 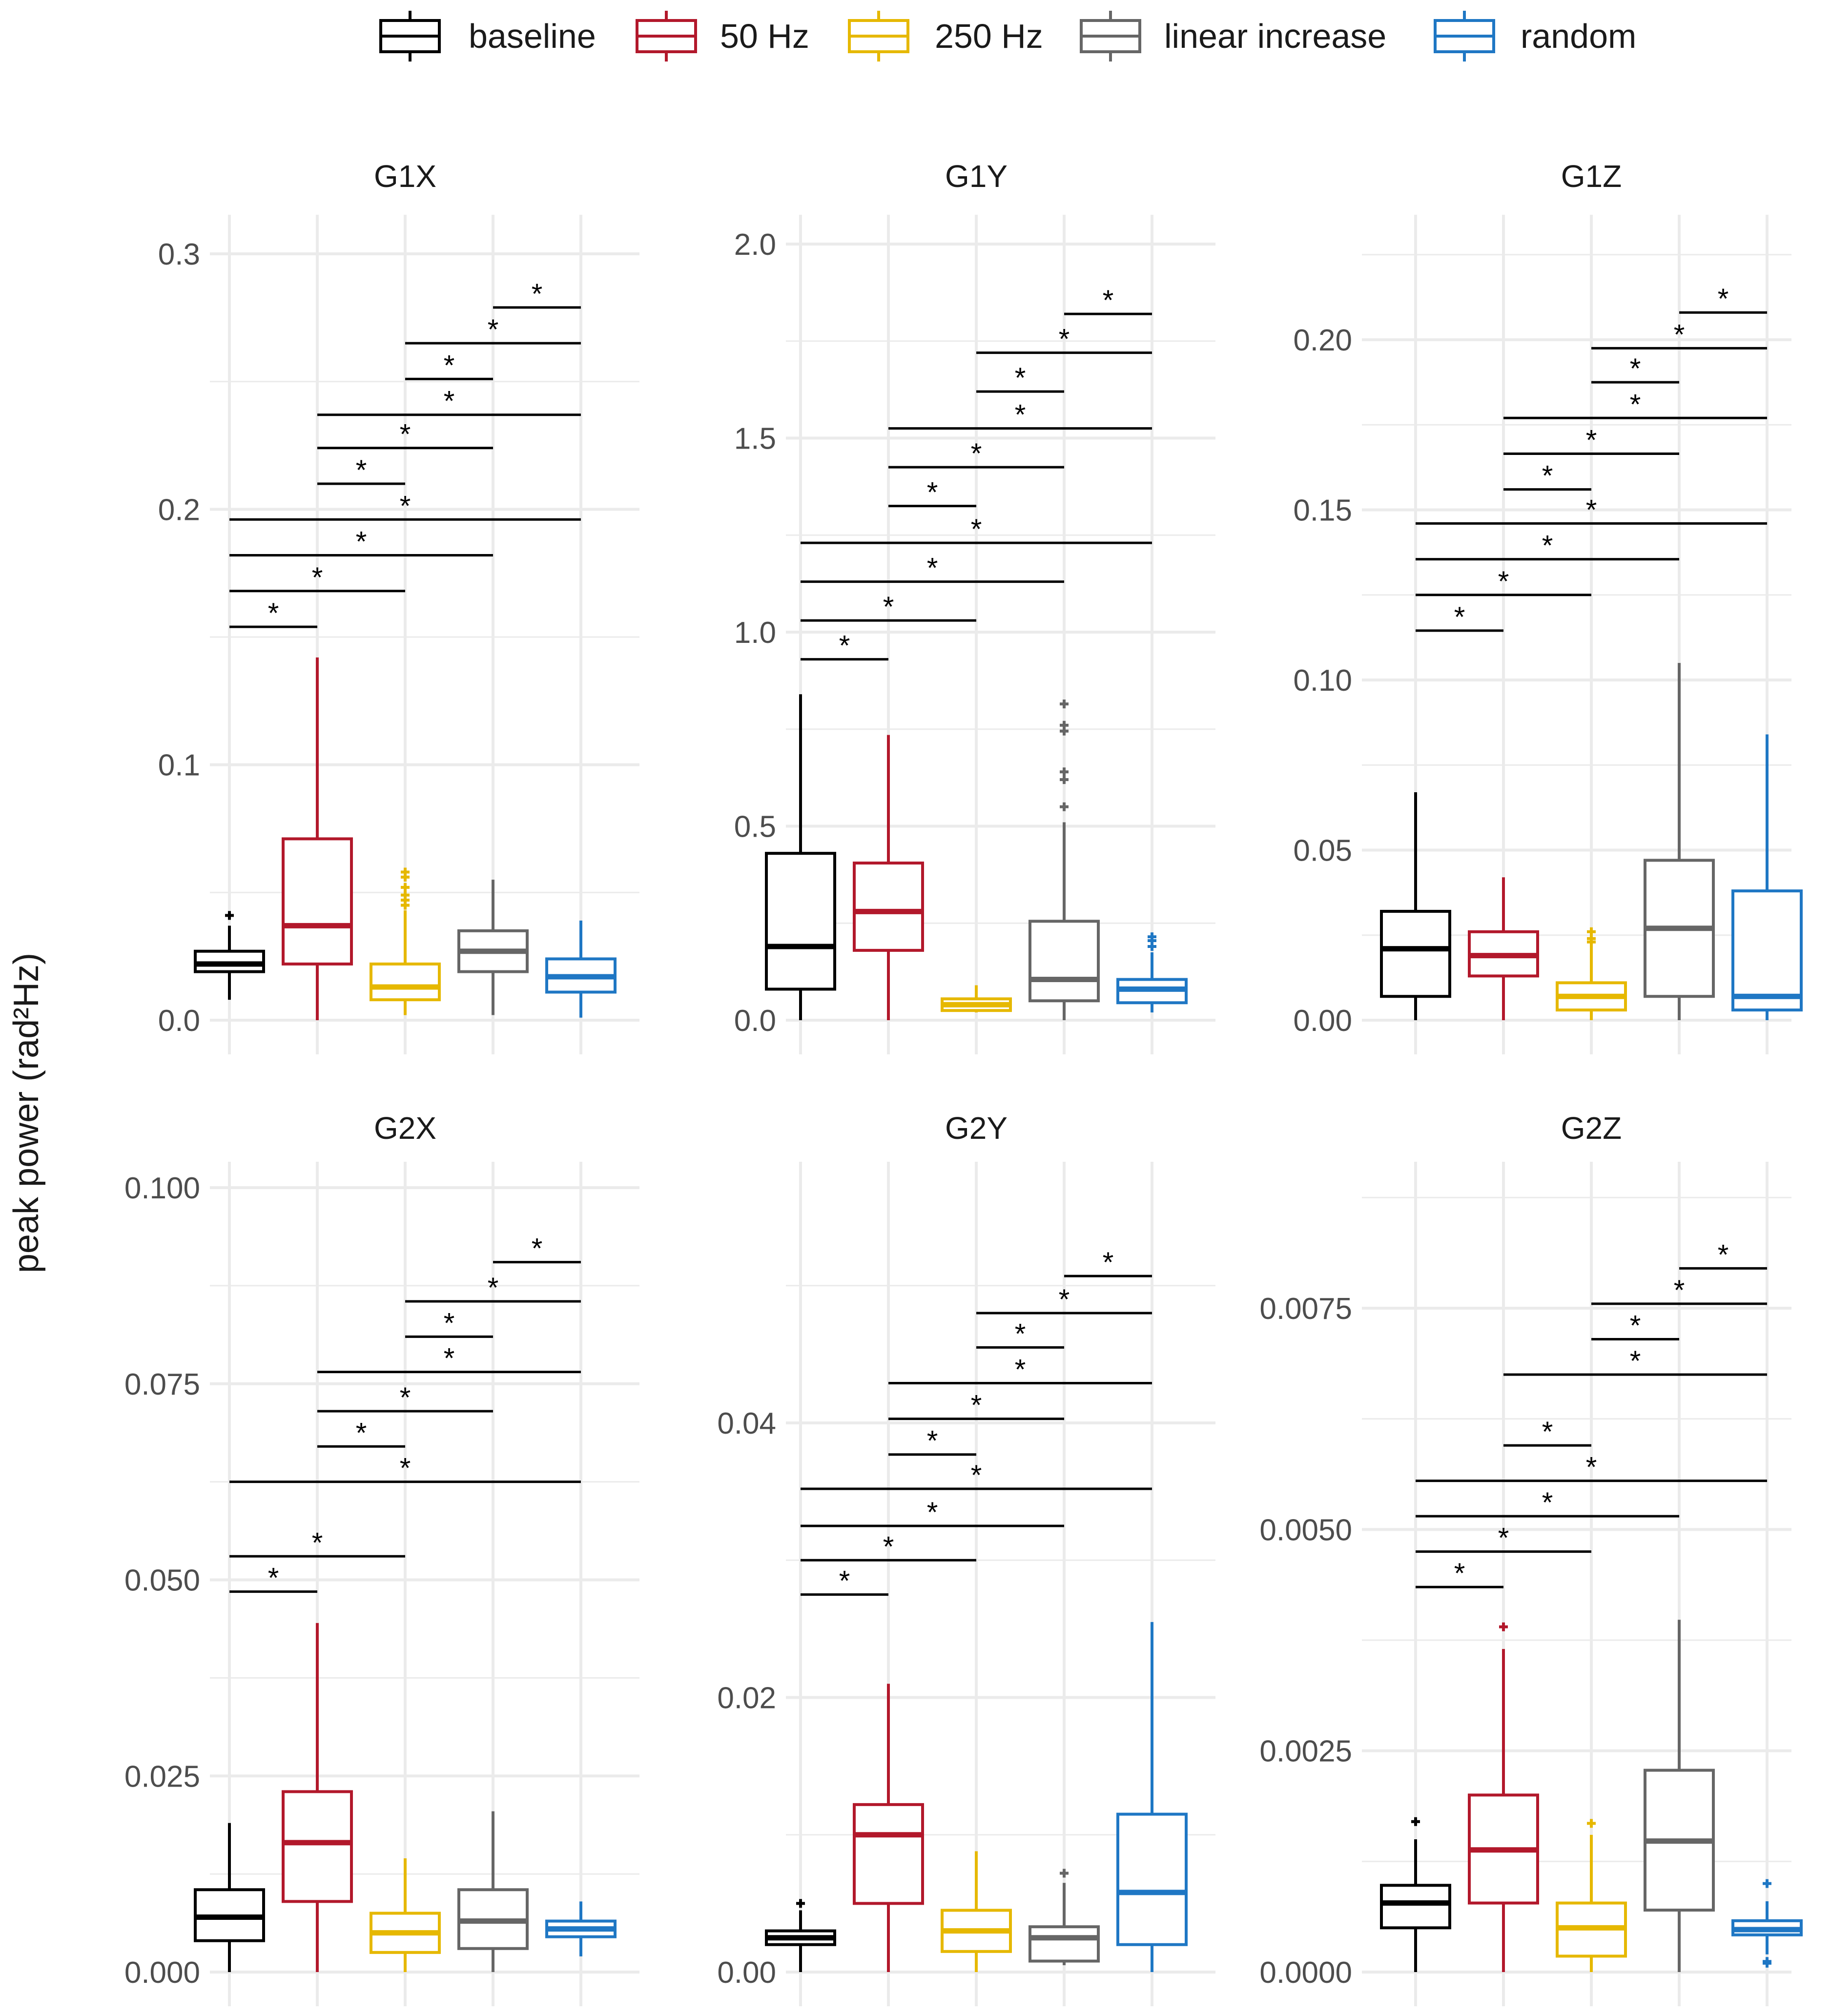 What do you see at coordinates (162, 1581) in the screenshot?
I see `y-tick-label: 0.050` at bounding box center [162, 1581].